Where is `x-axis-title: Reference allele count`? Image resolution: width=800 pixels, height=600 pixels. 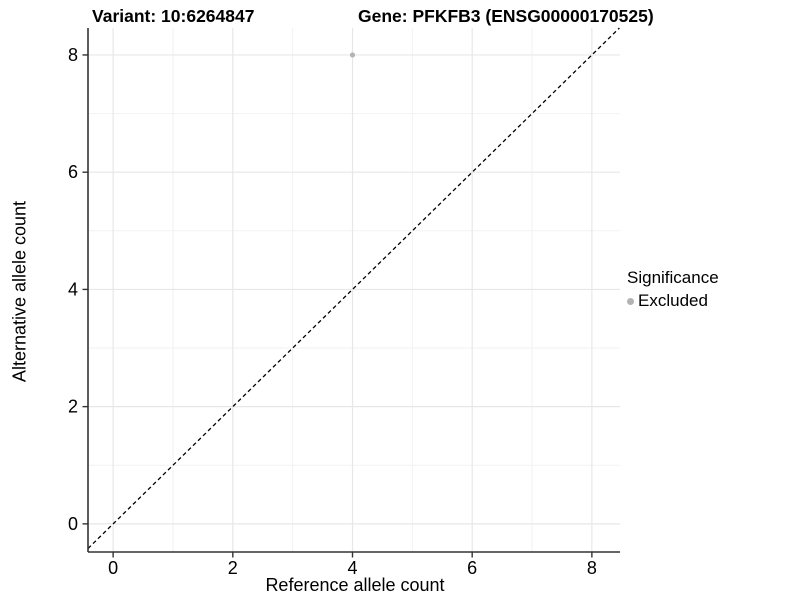
x-axis-title: Reference allele count is located at coordinates (355, 585).